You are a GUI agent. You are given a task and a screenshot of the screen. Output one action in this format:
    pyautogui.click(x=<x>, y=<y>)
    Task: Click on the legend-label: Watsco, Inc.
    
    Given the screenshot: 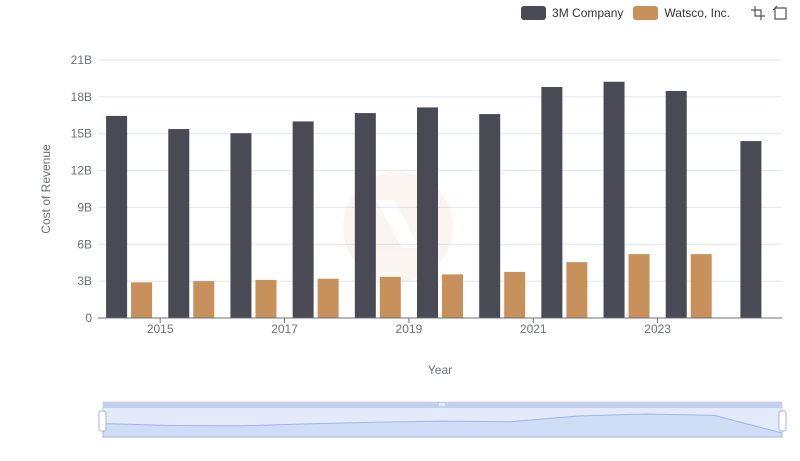 What is the action you would take?
    pyautogui.click(x=697, y=13)
    